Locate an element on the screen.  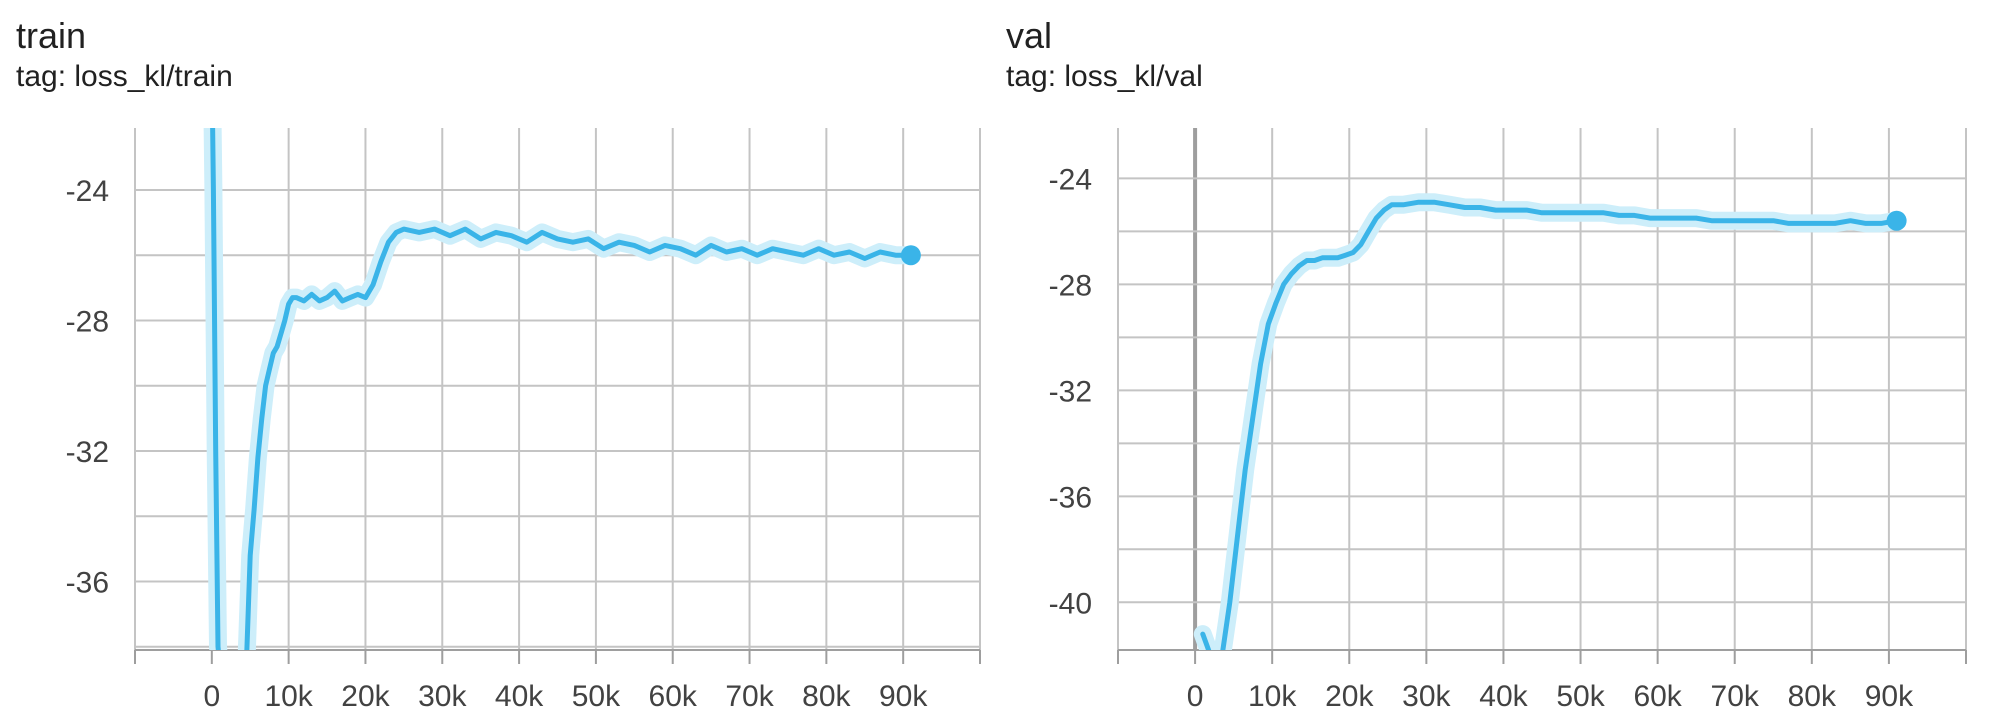
chart-tag: tag: loss_kl/val is located at coordinates (1104, 76).